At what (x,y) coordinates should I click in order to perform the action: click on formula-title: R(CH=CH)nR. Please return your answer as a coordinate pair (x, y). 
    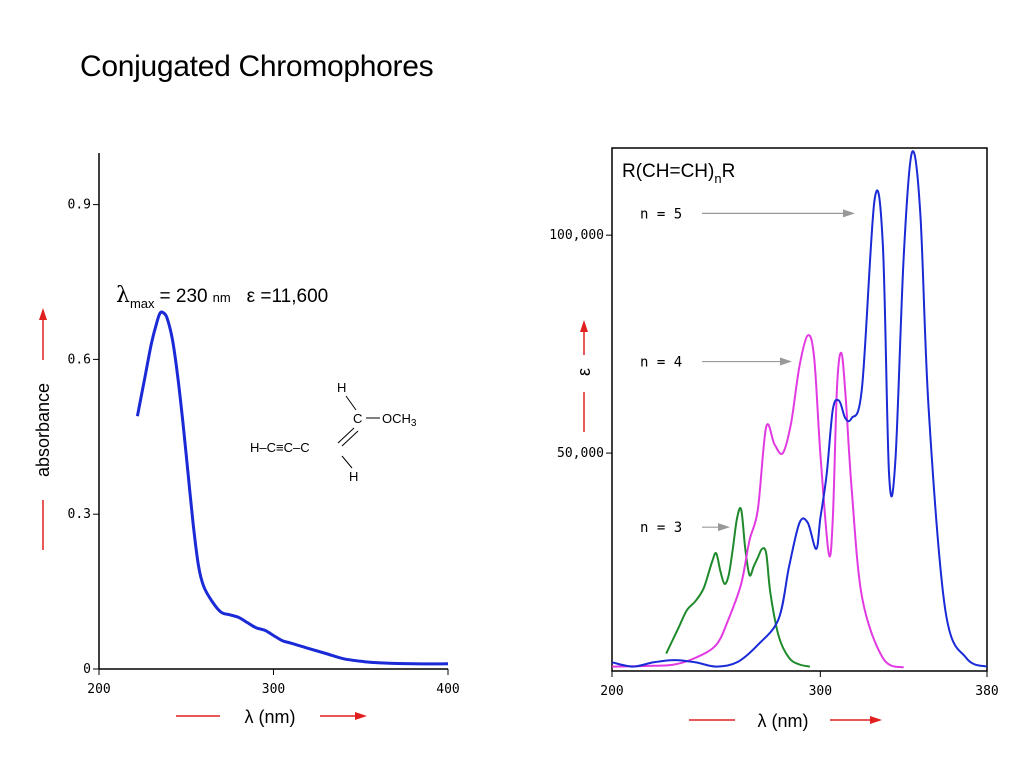
    Looking at the image, I should click on (678, 173).